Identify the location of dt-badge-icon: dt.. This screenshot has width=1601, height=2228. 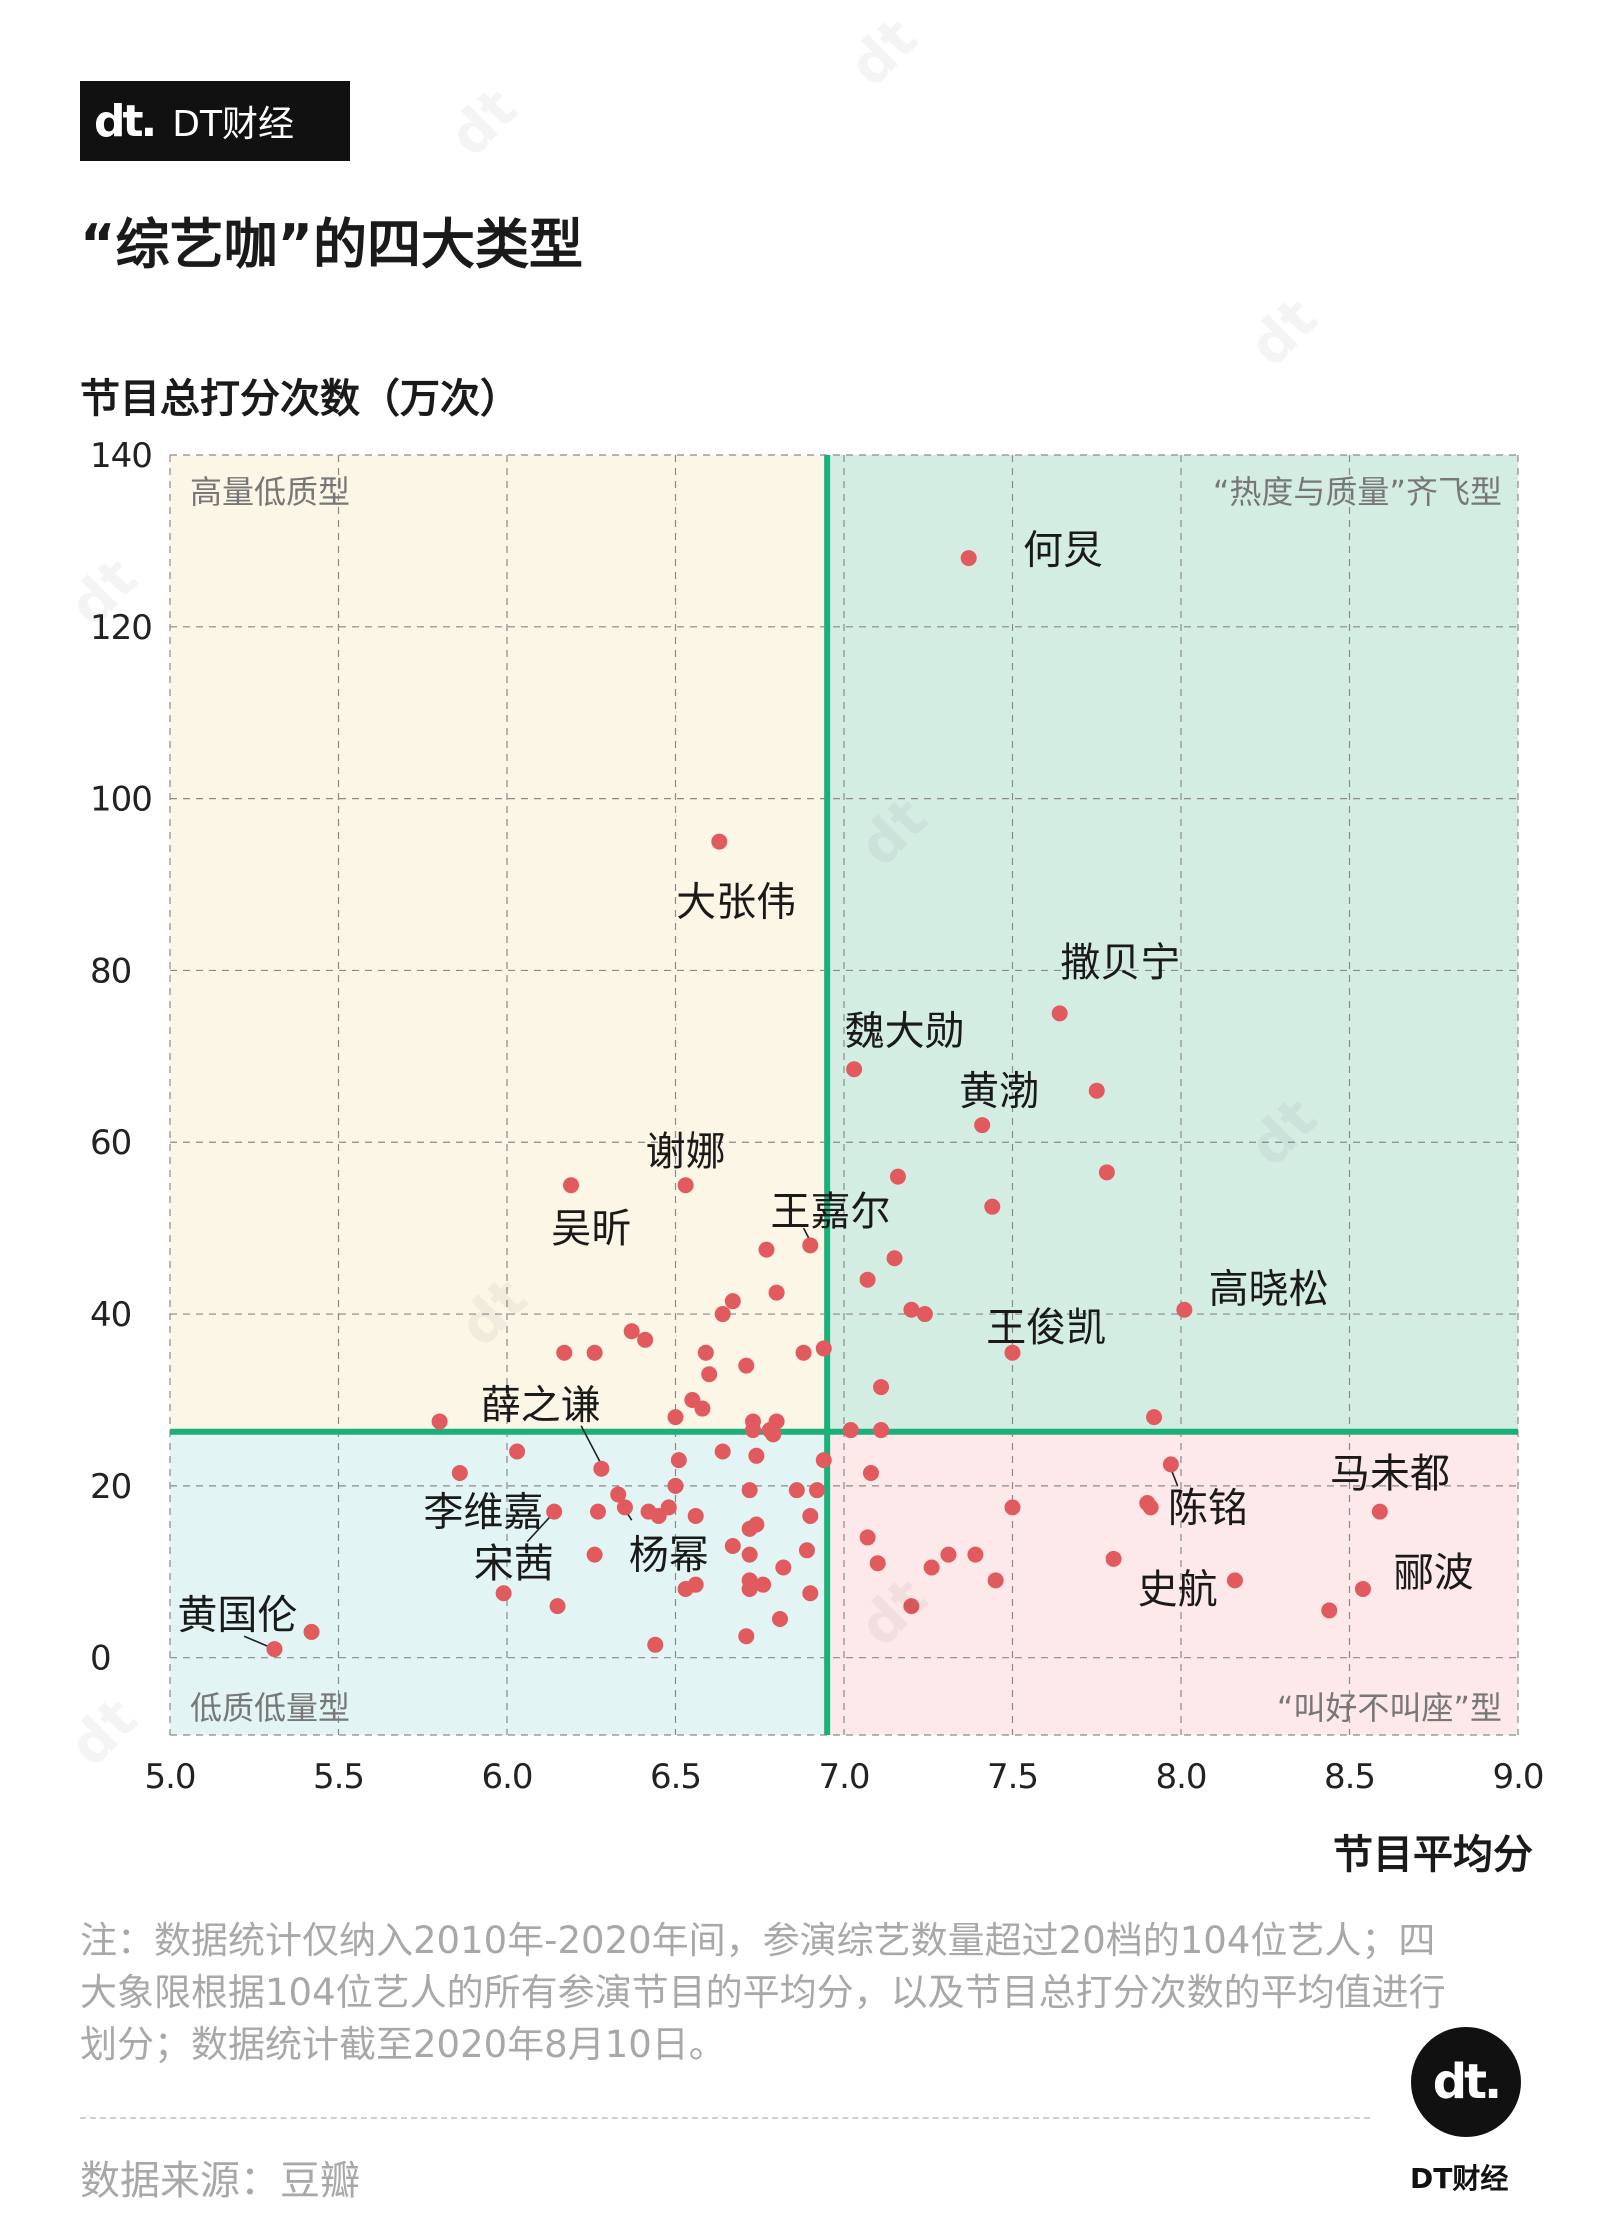
(1466, 2082).